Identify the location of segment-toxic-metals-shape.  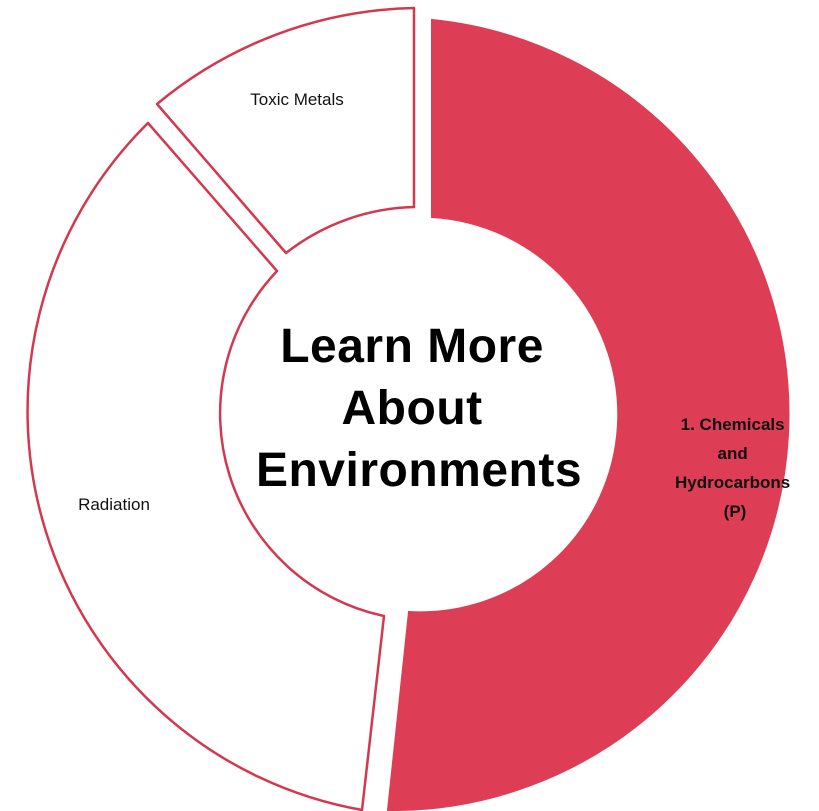
(285, 130).